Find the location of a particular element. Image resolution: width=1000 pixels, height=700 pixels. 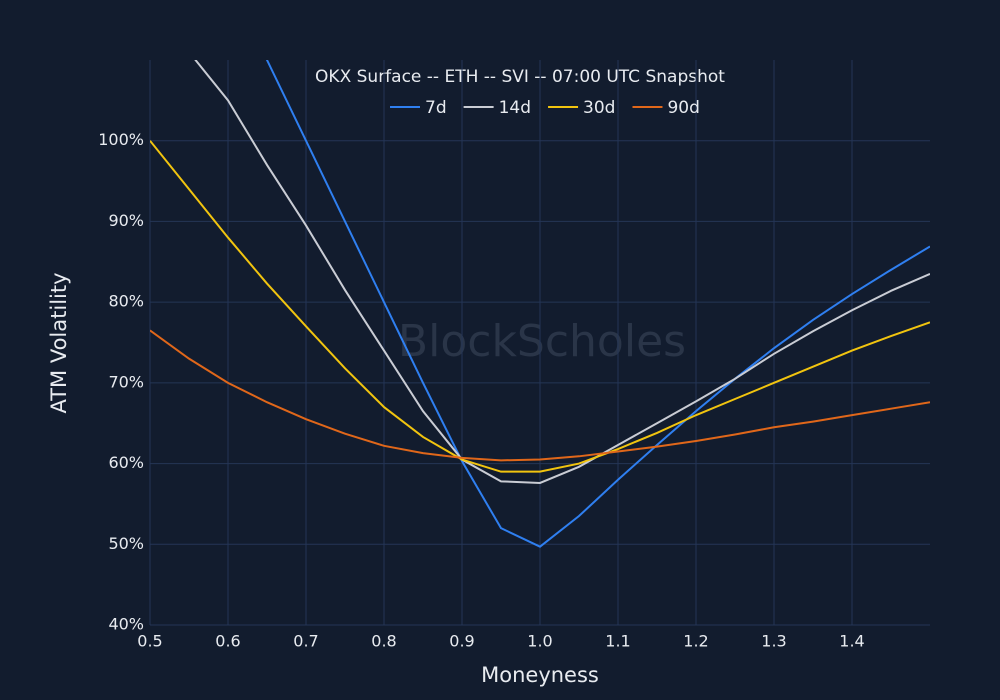

legend-label: 14d is located at coordinates (515, 108).